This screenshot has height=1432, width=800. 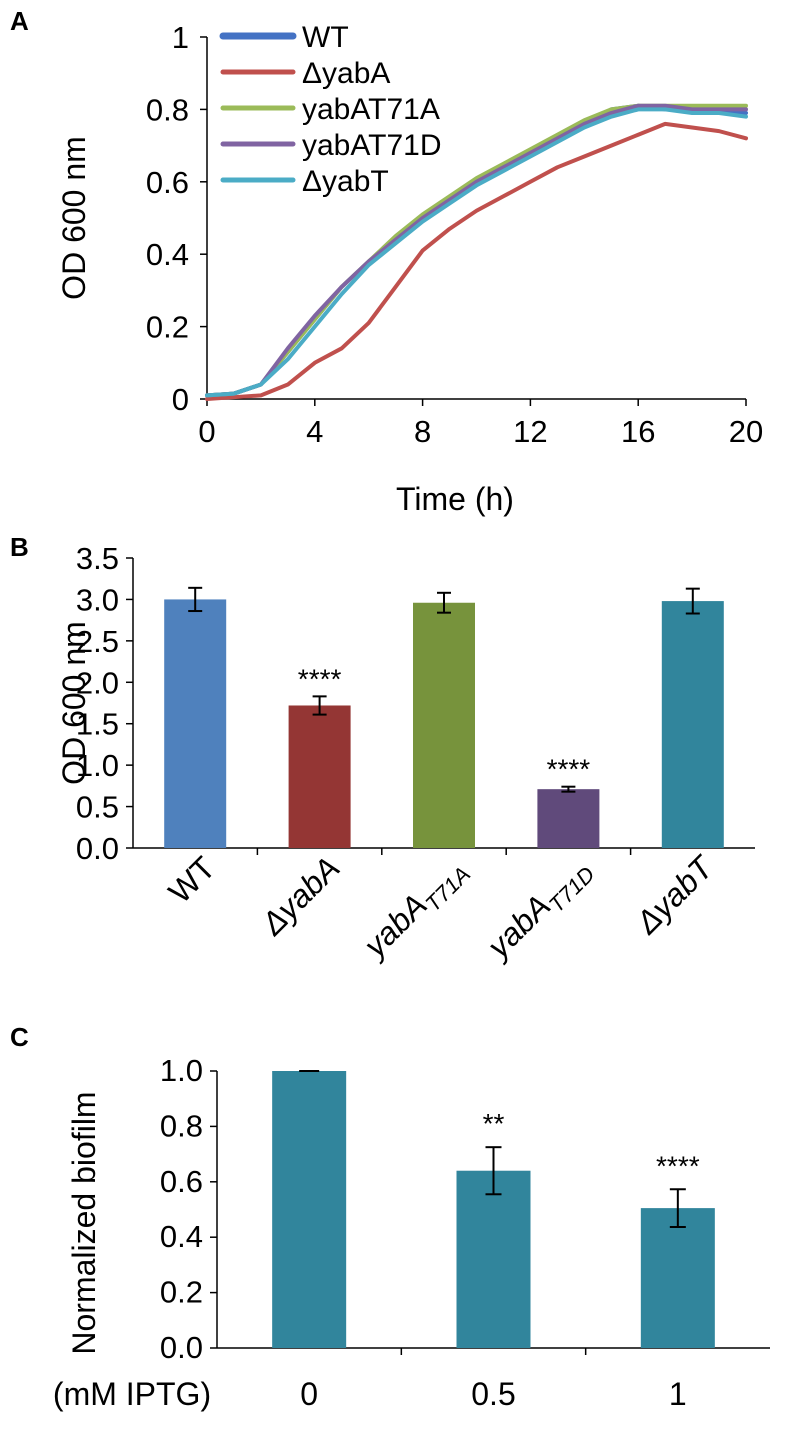 I want to click on panel-c-y-tick-label: 1.0, so click(x=181, y=1070).